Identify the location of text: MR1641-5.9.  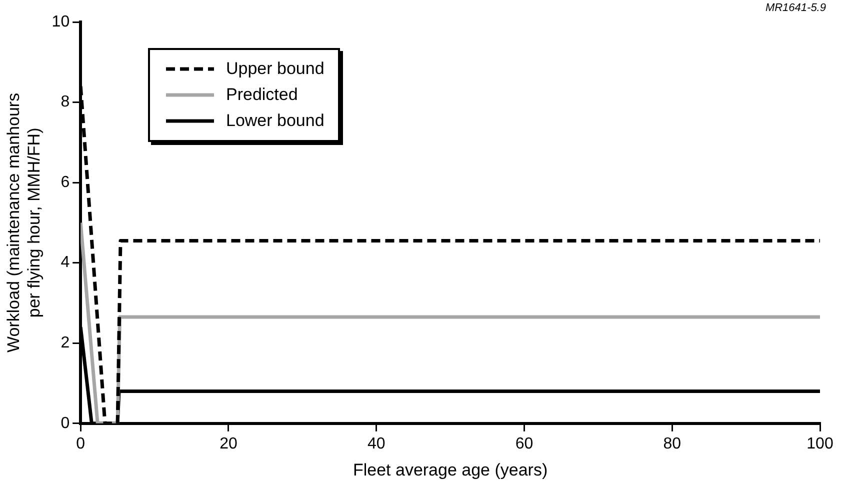
(795, 8).